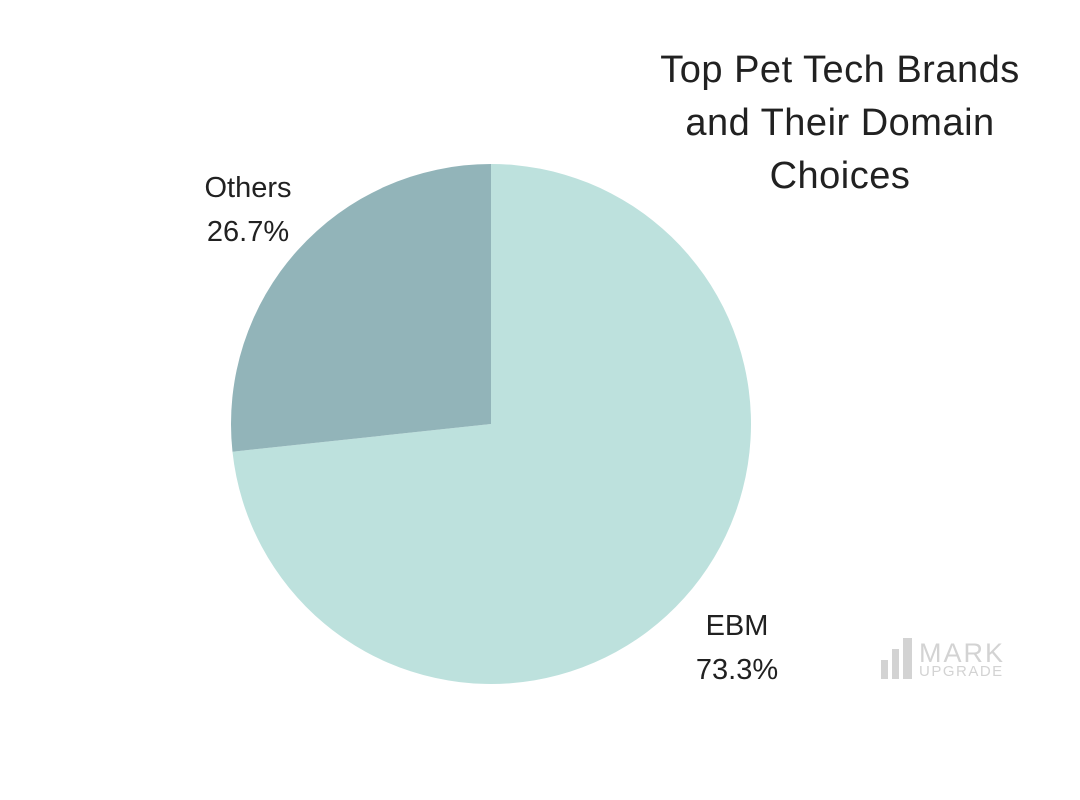 The width and height of the screenshot is (1080, 800). I want to click on watermark-text: MARK UPGRADE, so click(962, 659).